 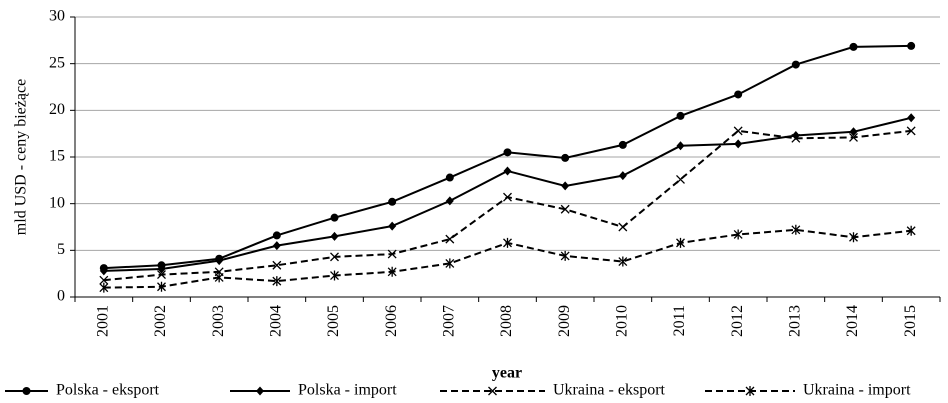 What do you see at coordinates (506, 321) in the screenshot?
I see `x-tick-label: 2008` at bounding box center [506, 321].